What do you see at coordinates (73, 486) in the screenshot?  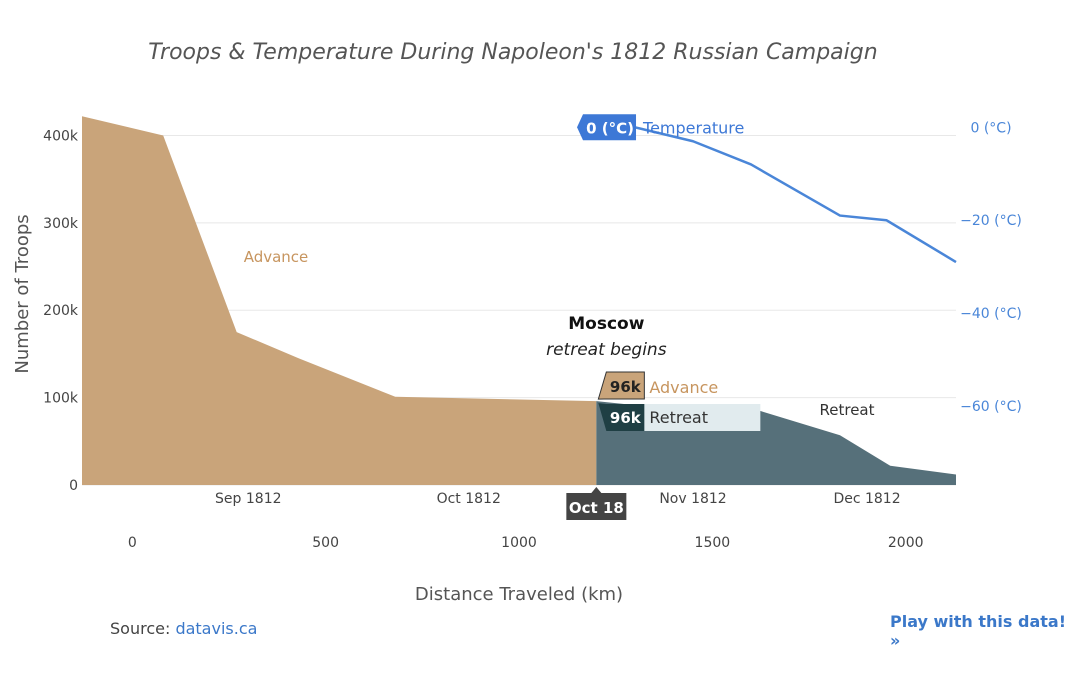 I see `y-tick-label: 0` at bounding box center [73, 486].